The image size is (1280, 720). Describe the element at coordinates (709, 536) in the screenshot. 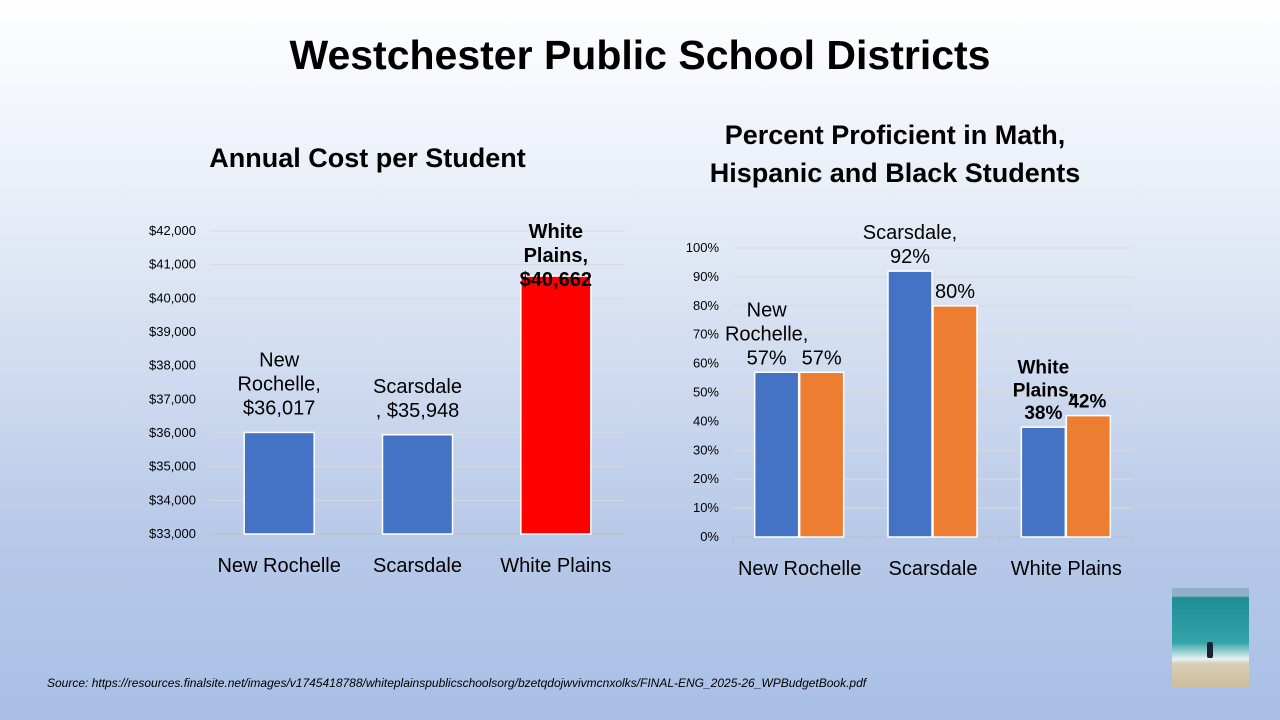

I see `y-tick-label: 0%` at that location.